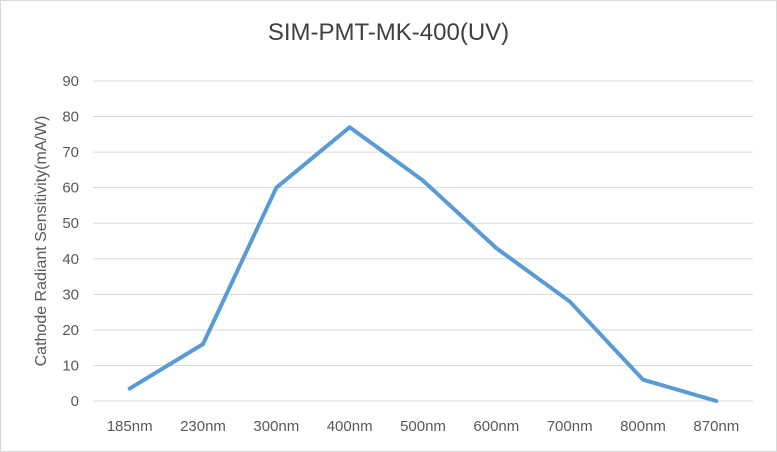  What do you see at coordinates (70, 117) in the screenshot?
I see `y-tick-label: 80` at bounding box center [70, 117].